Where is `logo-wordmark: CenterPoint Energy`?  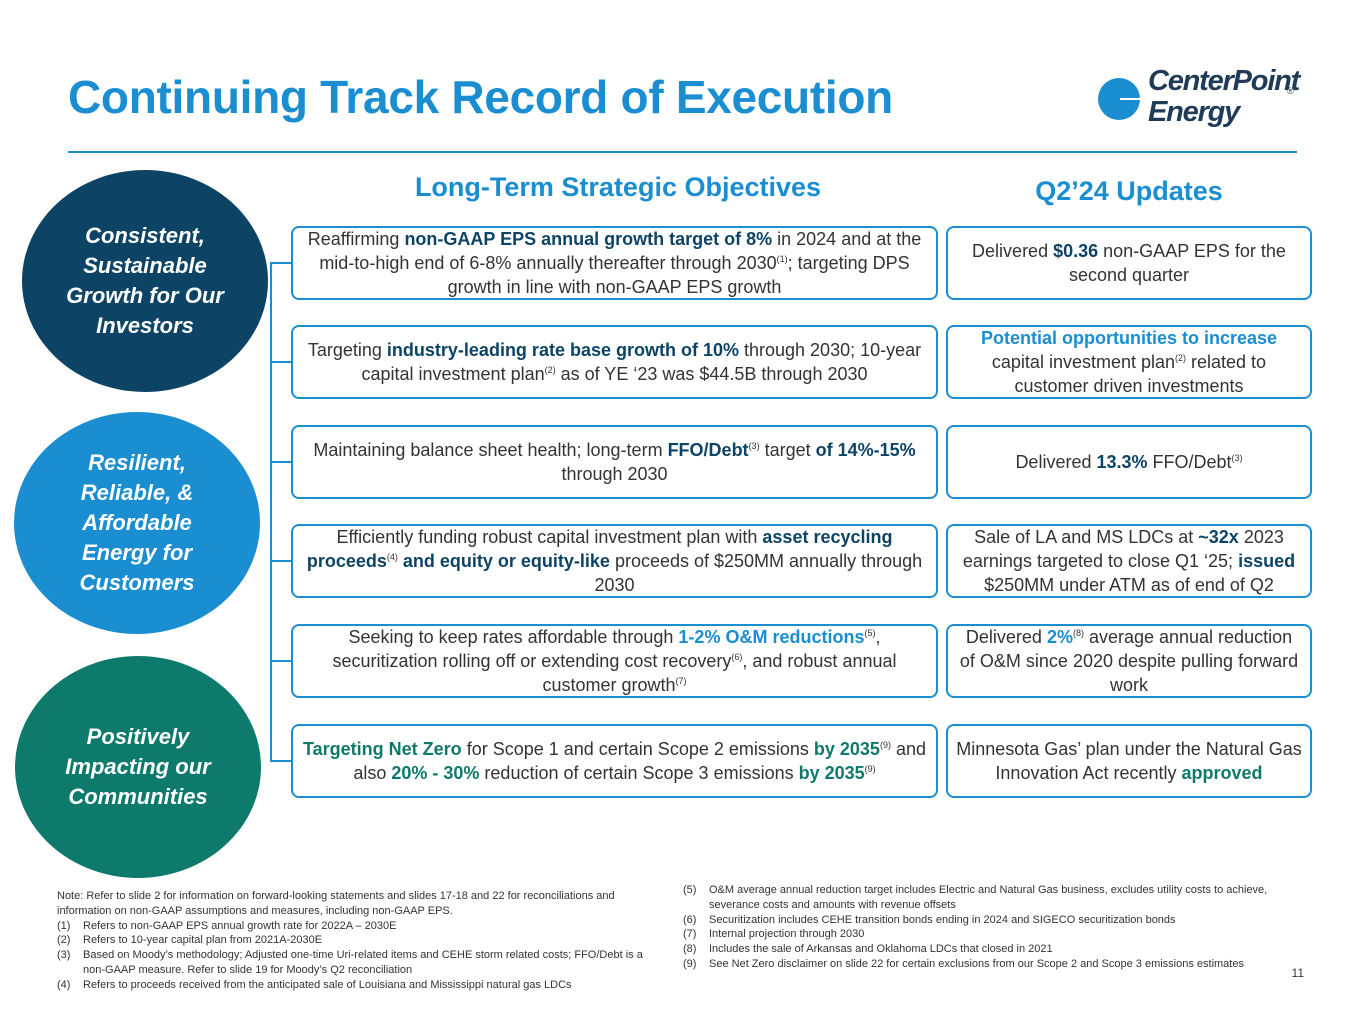
logo-wordmark: CenterPoint Energy is located at coordinates (1224, 96).